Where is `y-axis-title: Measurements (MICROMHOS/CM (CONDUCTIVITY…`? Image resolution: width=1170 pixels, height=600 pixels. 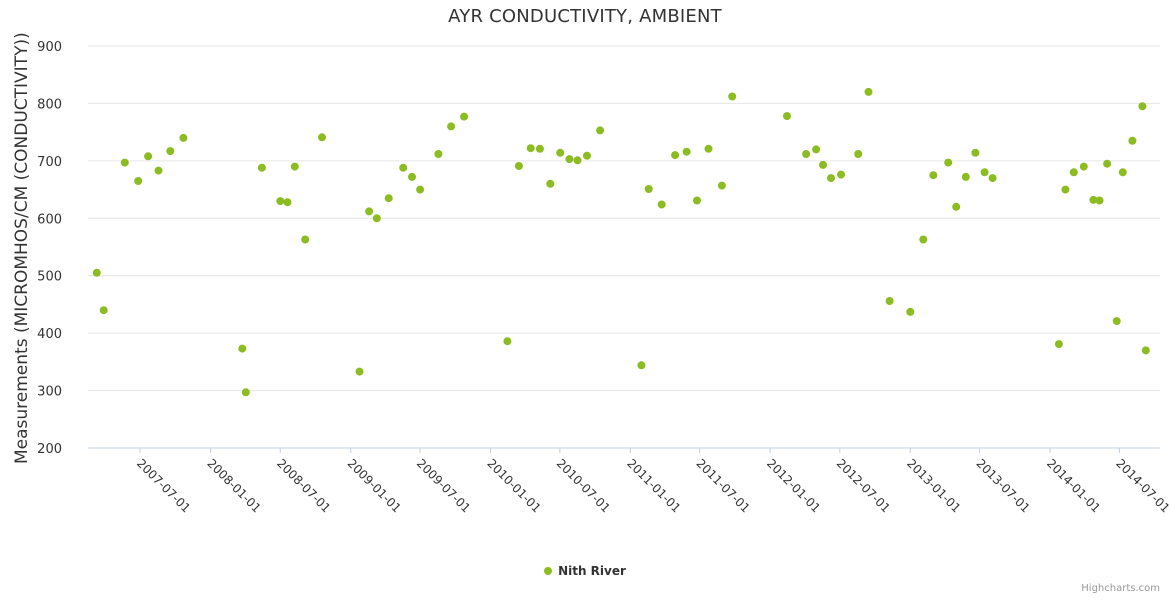 y-axis-title: Measurements (MICROMHOS/CM (CONDUCTIVITY… is located at coordinates (22, 248).